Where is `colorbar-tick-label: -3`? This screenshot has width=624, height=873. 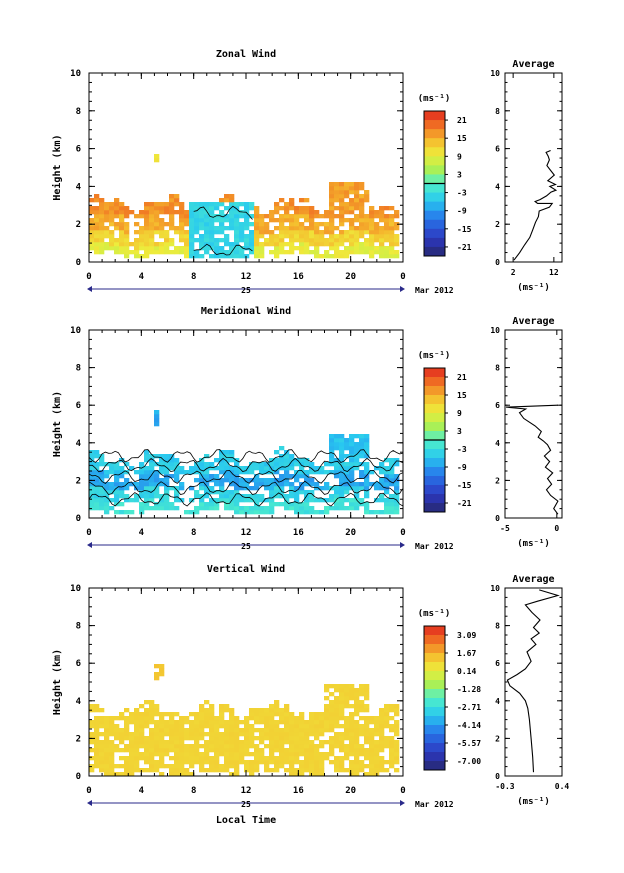
colorbar-tick-label: -3 is located at coordinates (462, 193).